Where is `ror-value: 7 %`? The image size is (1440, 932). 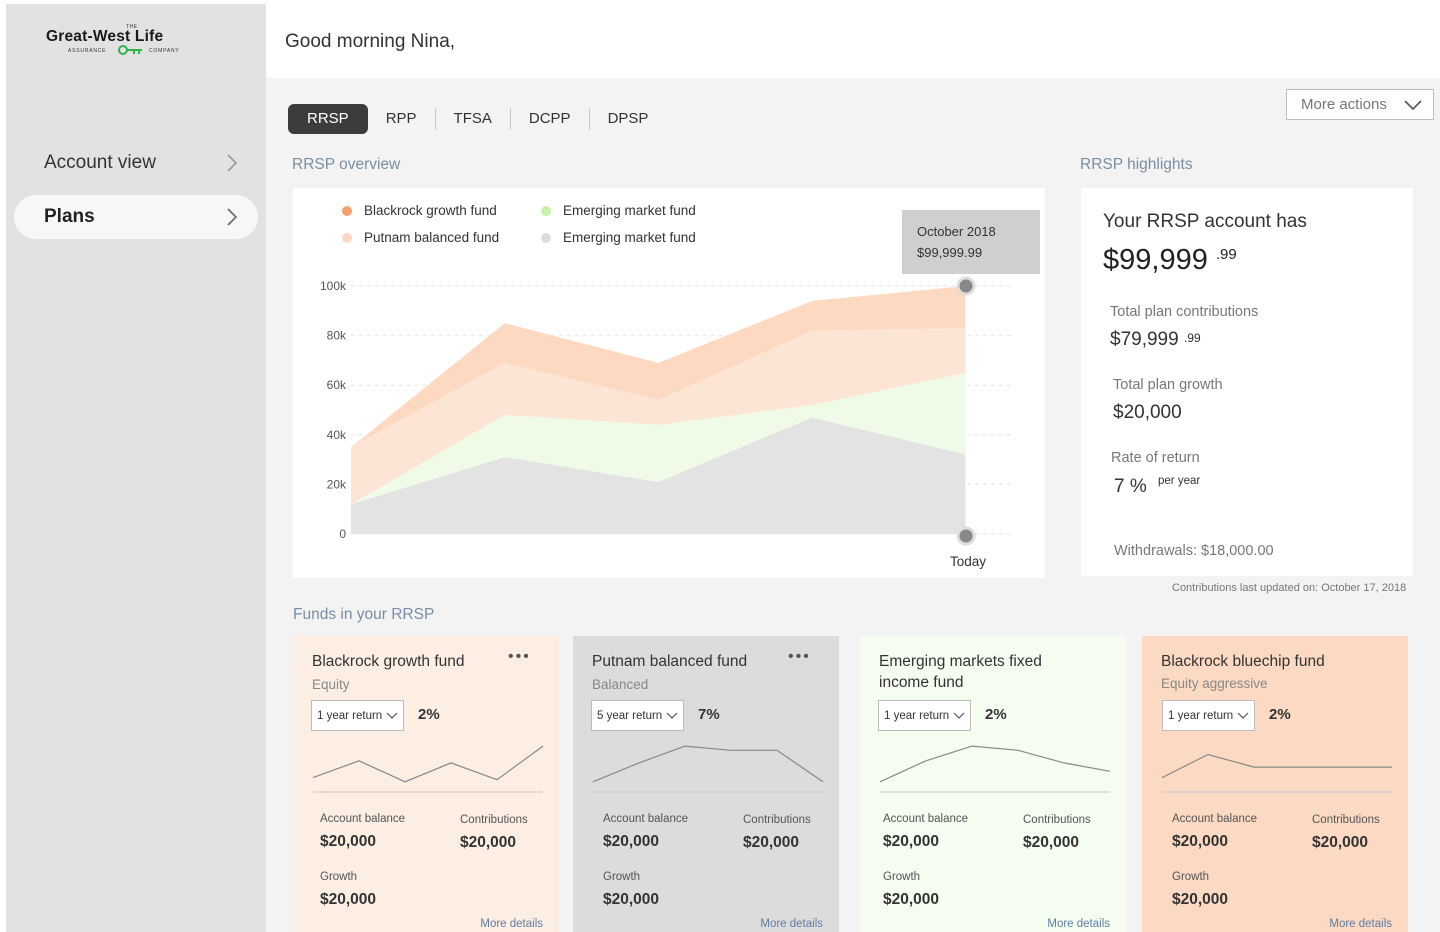
ror-value: 7 % is located at coordinates (1130, 486).